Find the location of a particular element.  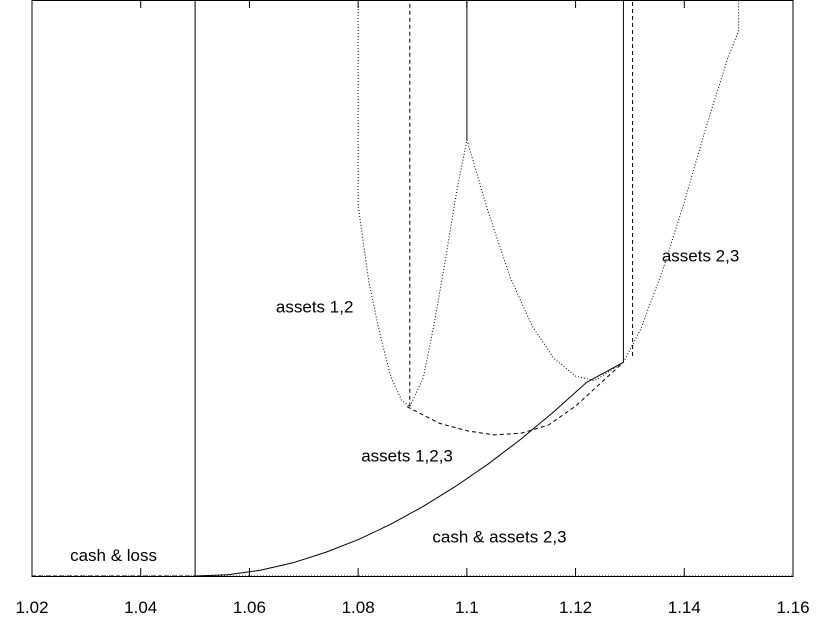

x-tick-label-3: 1.08 is located at coordinates (358, 607).